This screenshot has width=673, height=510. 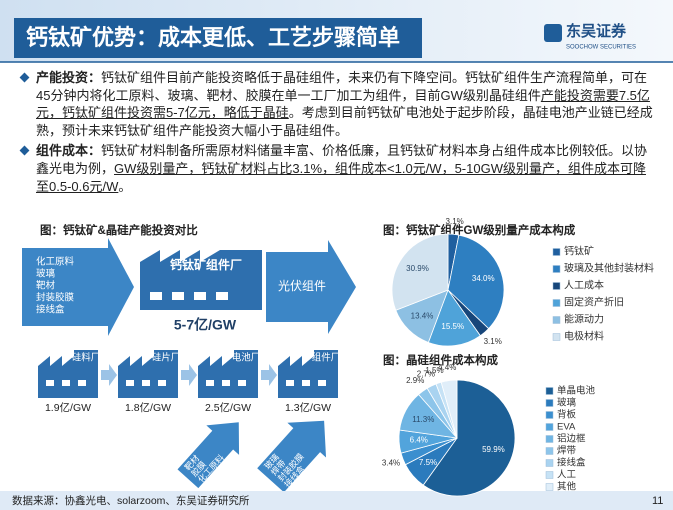 What do you see at coordinates (594, 302) in the screenshot?
I see `legend-label: 固定资产折旧` at bounding box center [594, 302].